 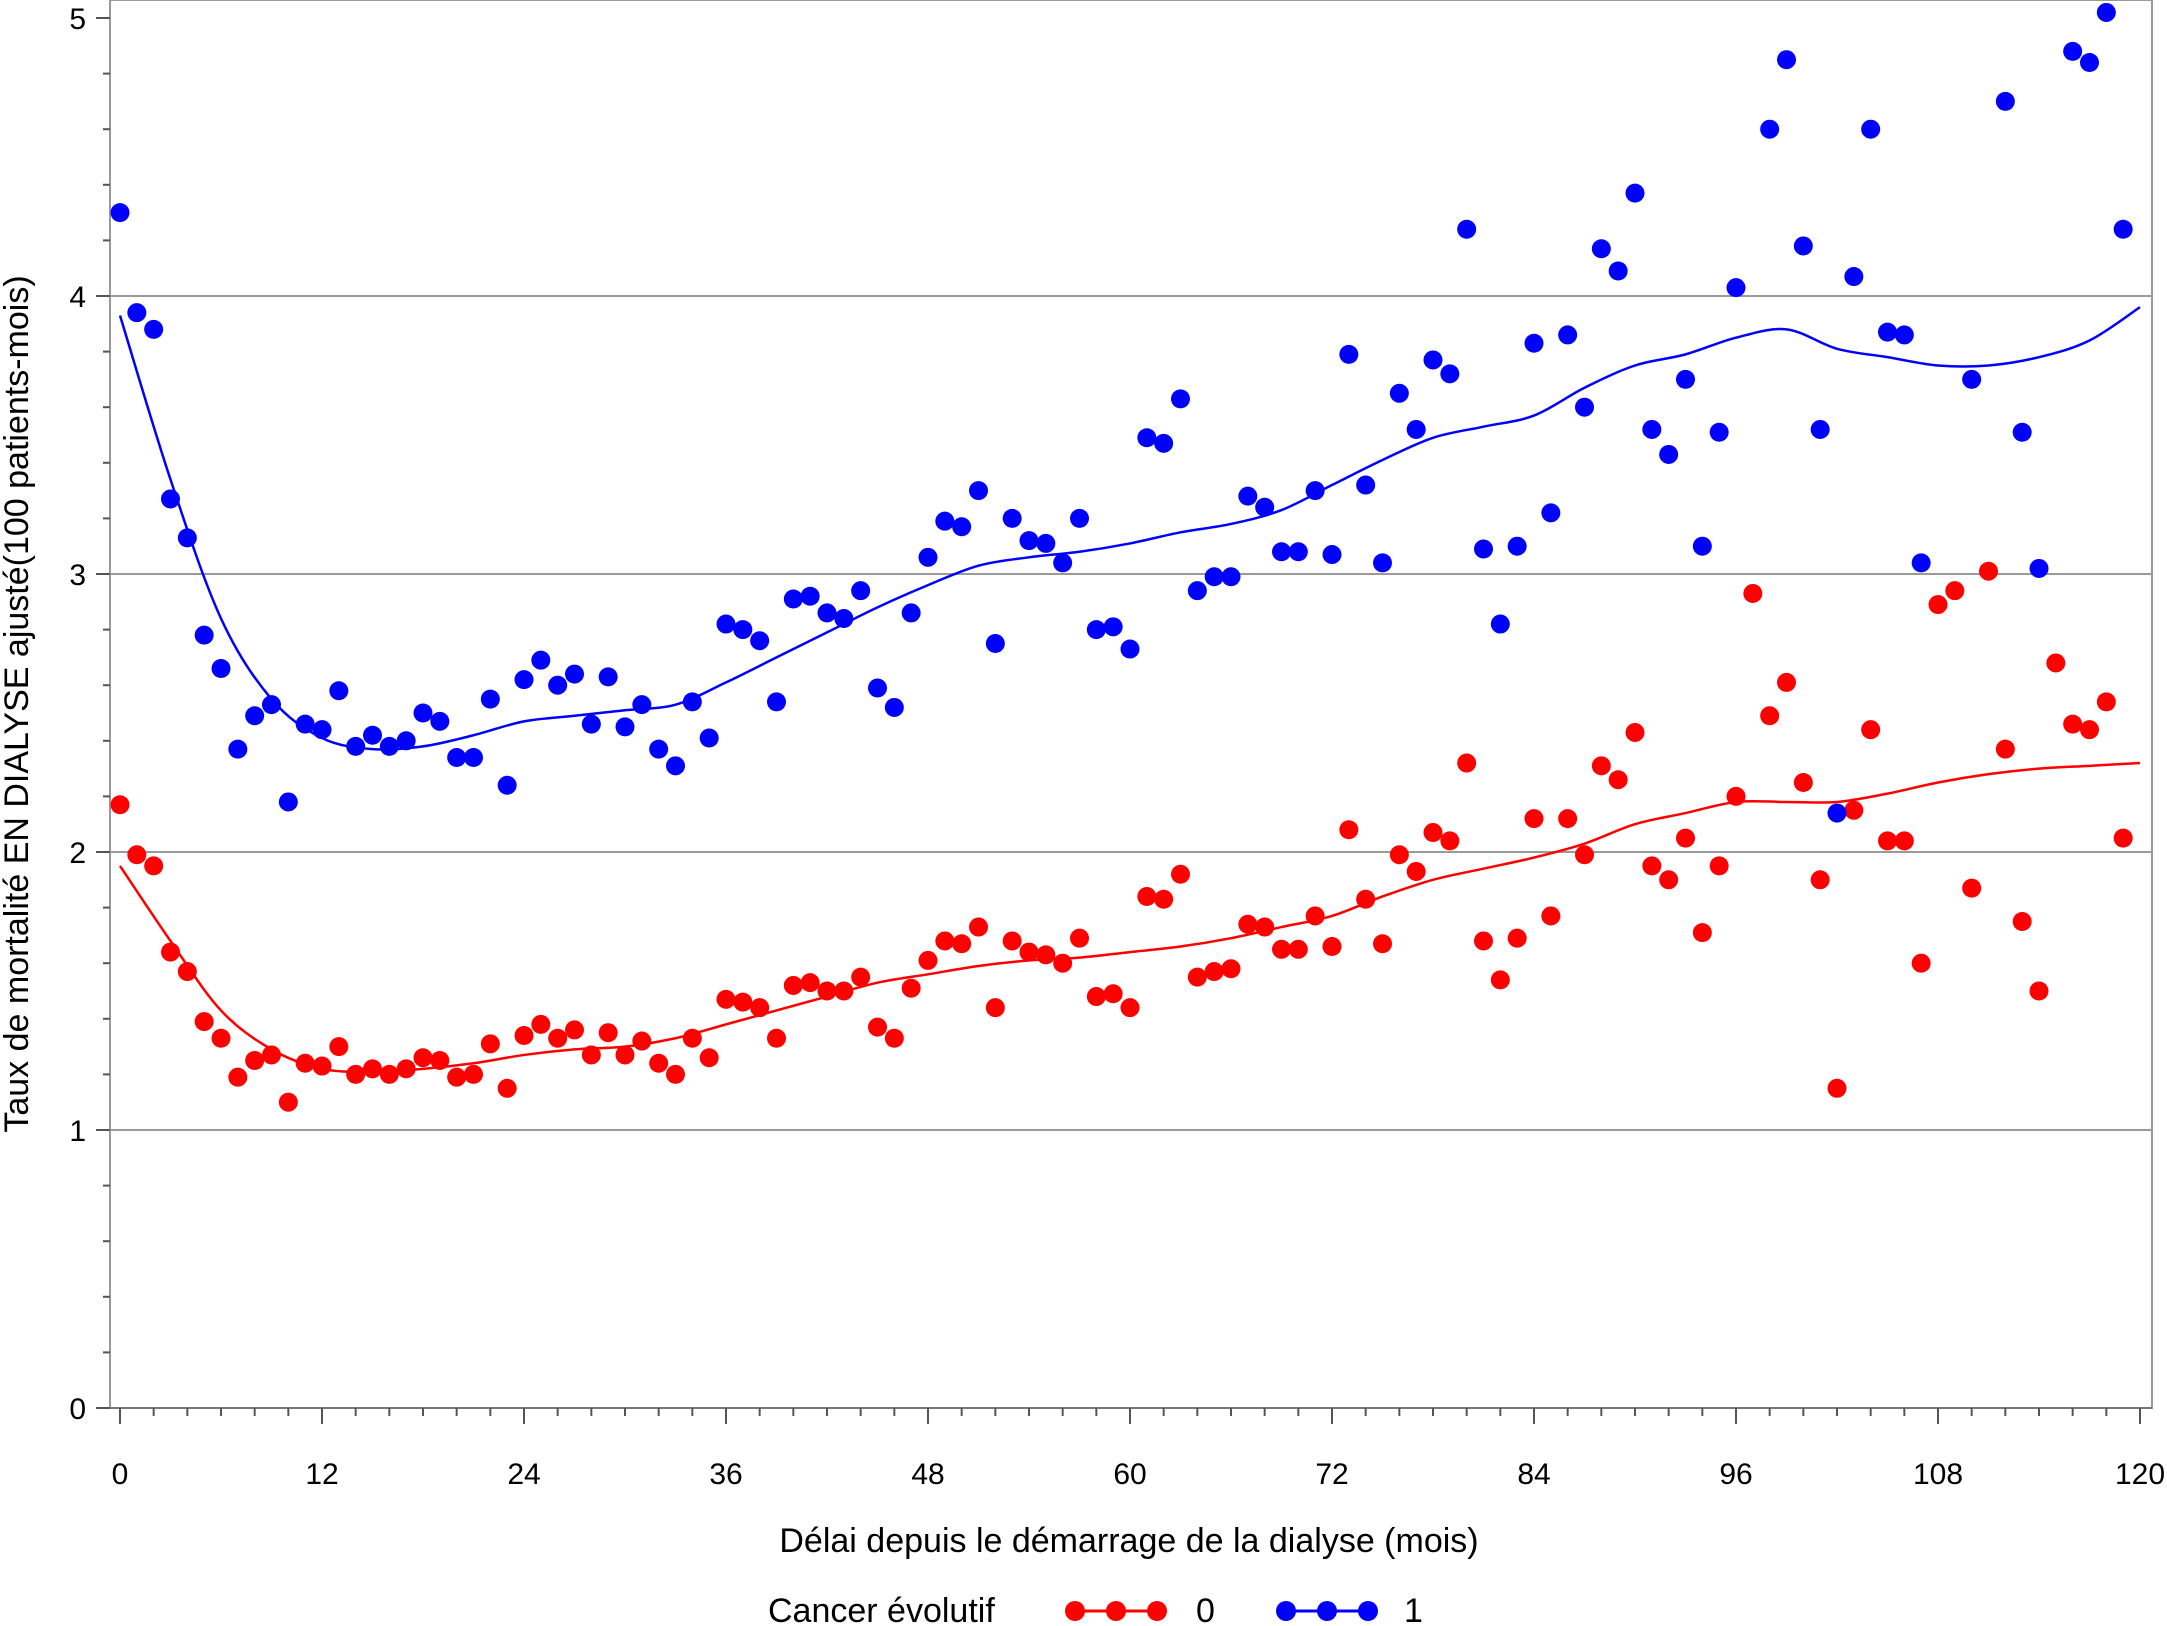 What do you see at coordinates (1533, 1474) in the screenshot?
I see `x-tick-label: 84` at bounding box center [1533, 1474].